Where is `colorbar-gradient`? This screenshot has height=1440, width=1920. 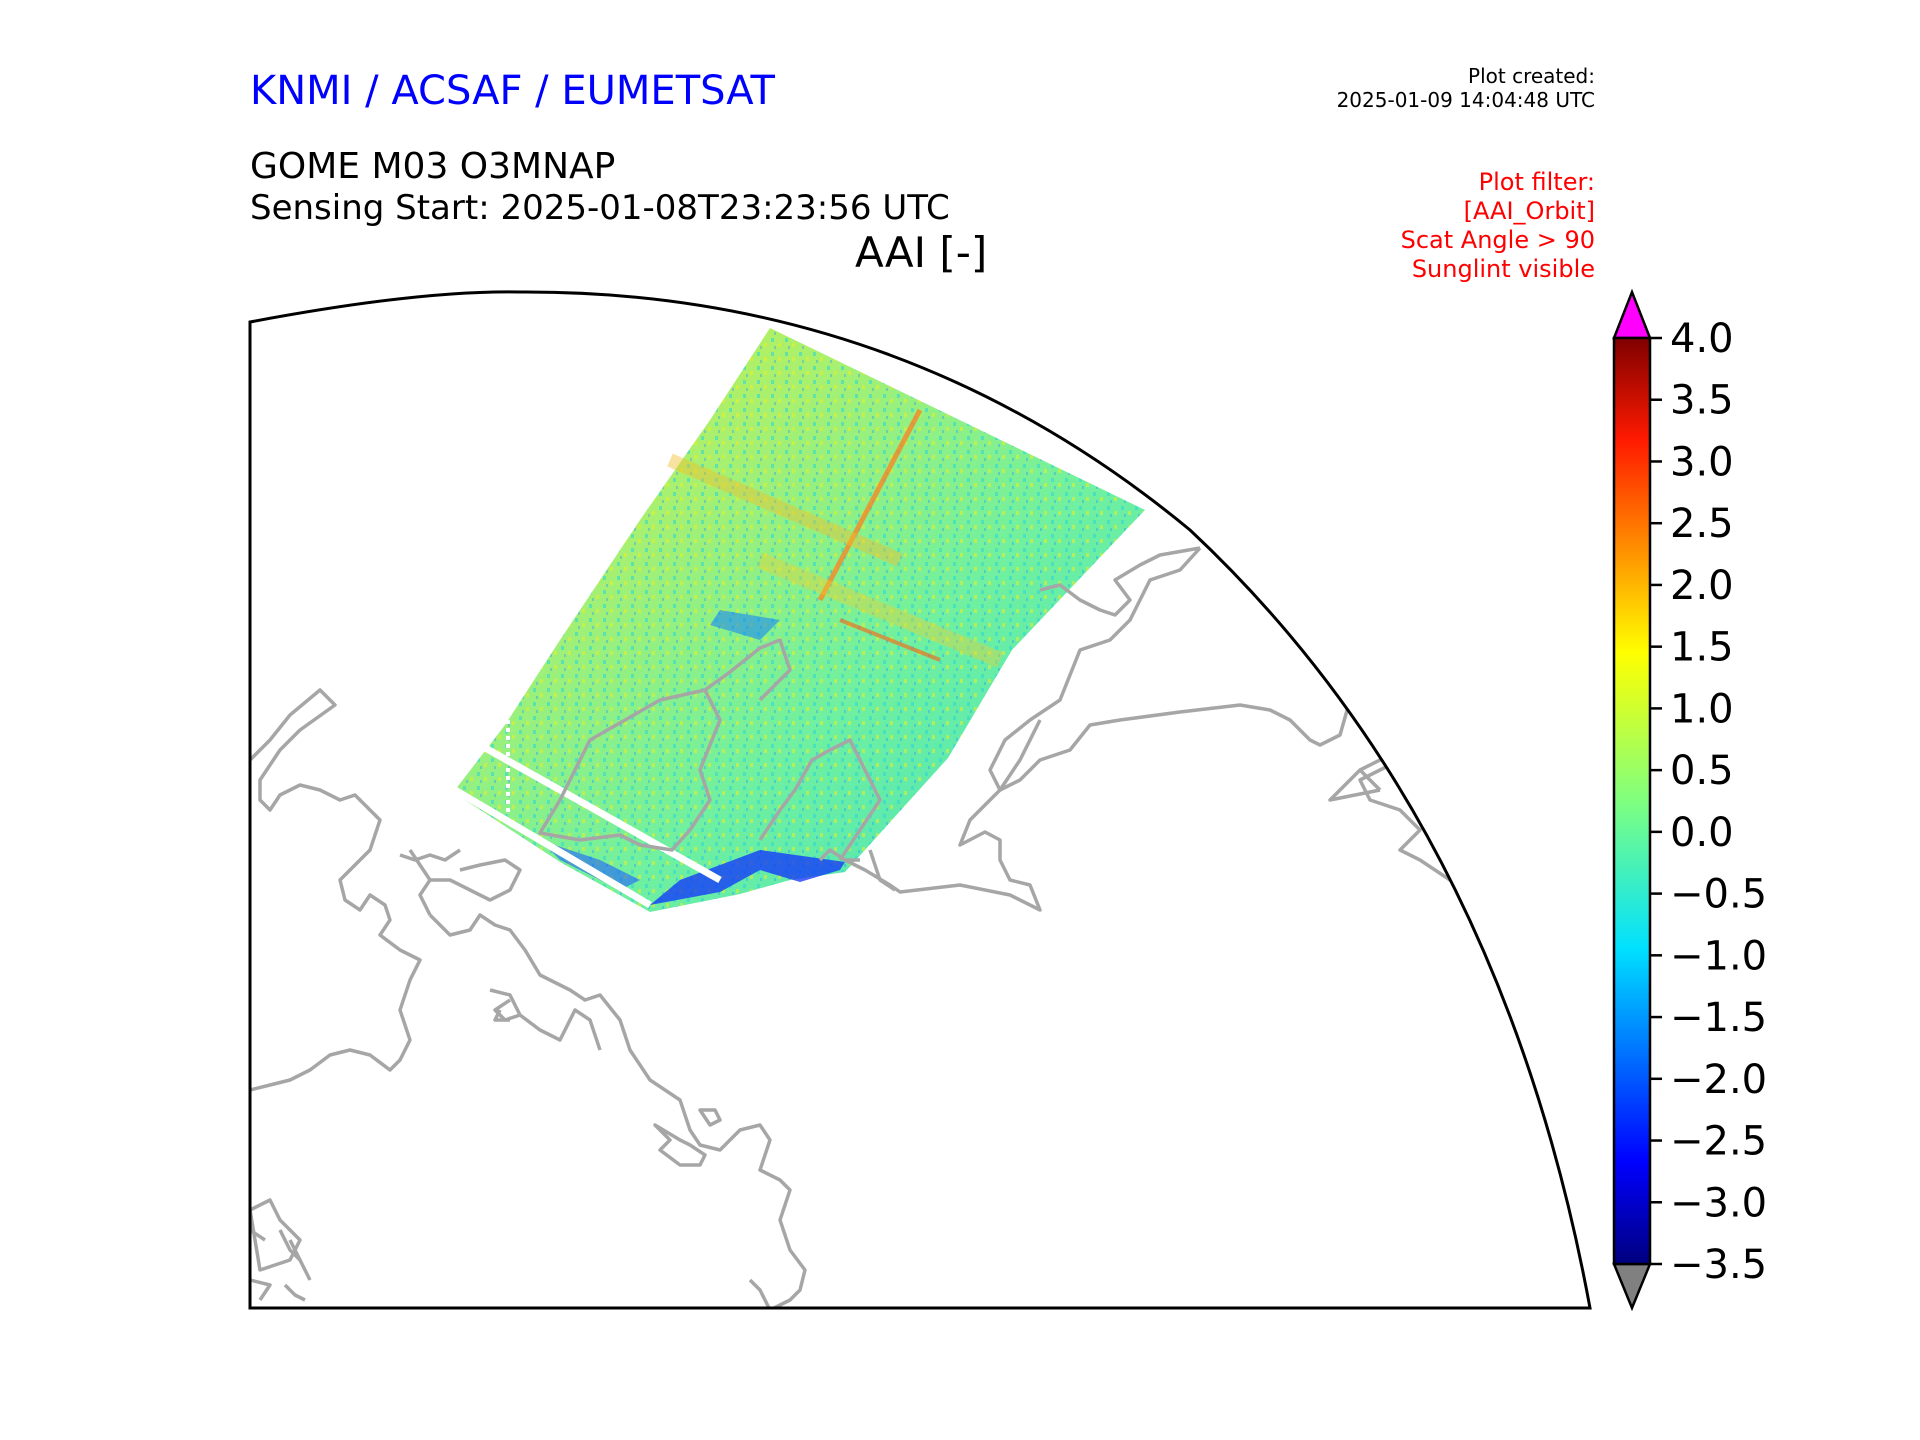
colorbar-gradient is located at coordinates (1632, 801).